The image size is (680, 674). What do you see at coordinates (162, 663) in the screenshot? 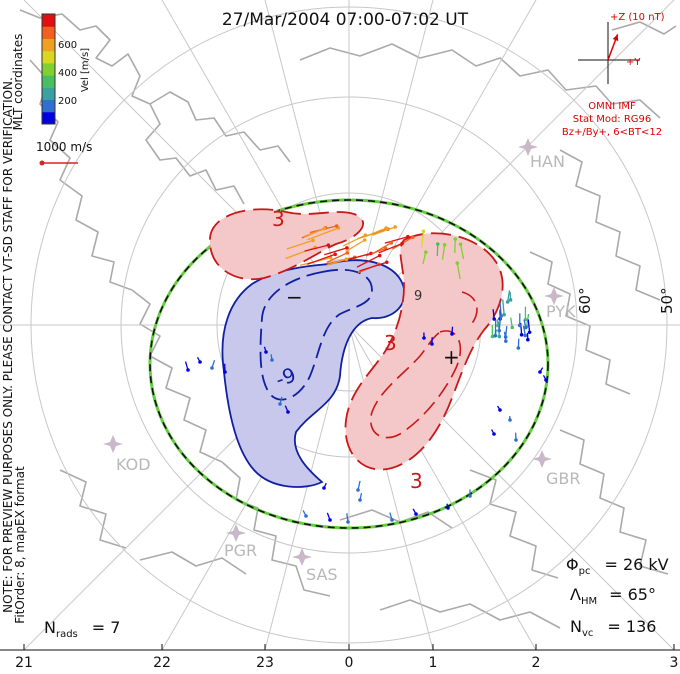
I see `mlt-tick-label: 22` at bounding box center [162, 663].